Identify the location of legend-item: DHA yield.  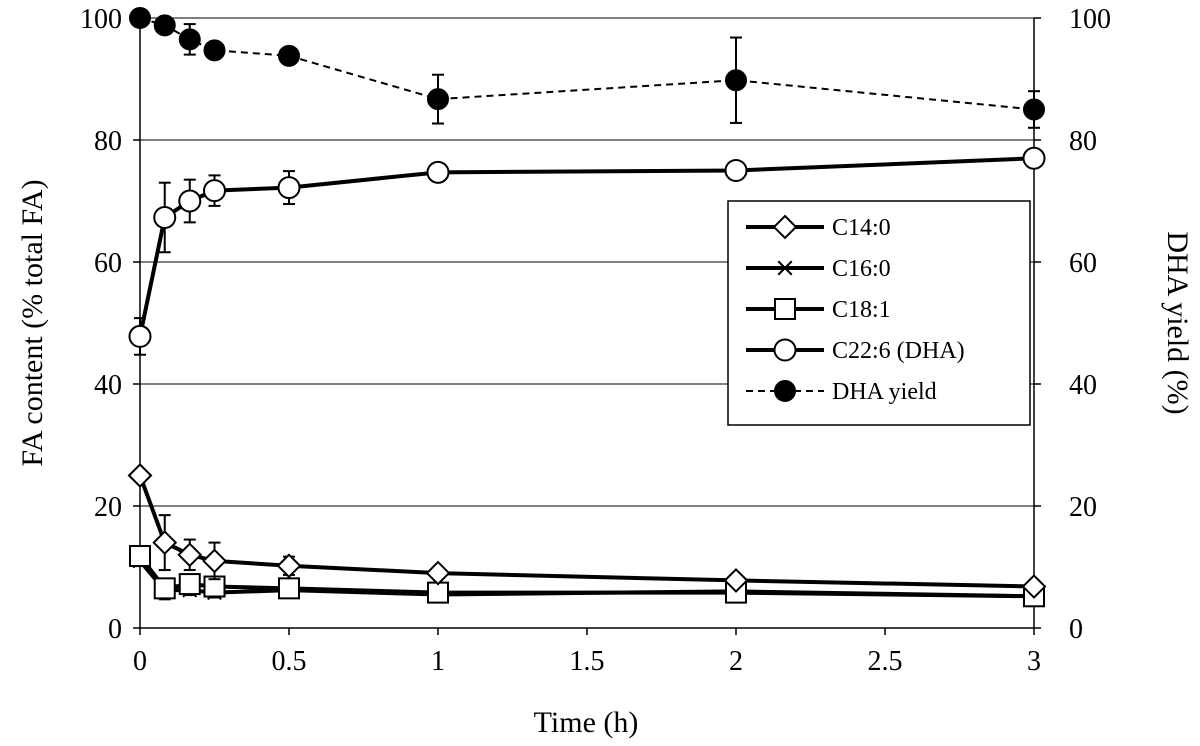
(841, 392).